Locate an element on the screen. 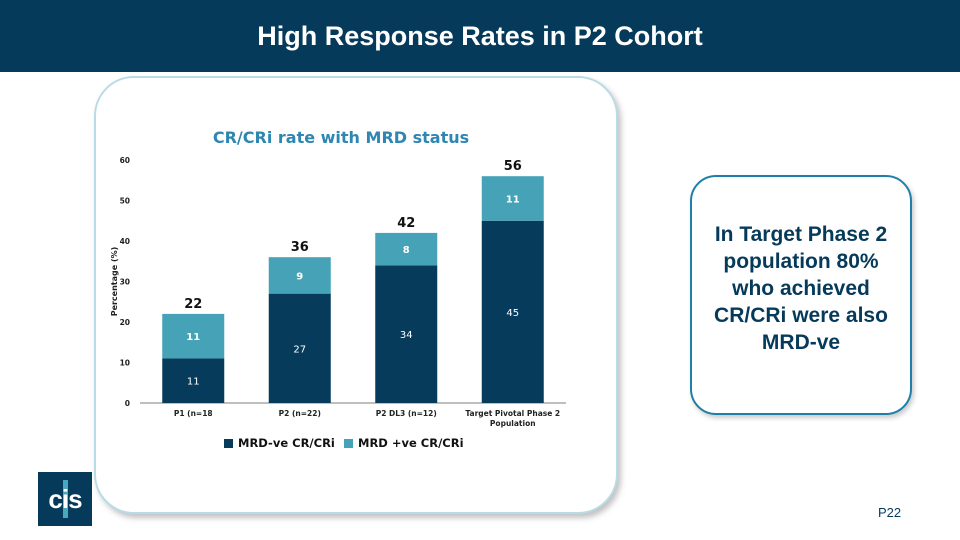 This screenshot has width=960, height=540. y-tick-label: 30 is located at coordinates (125, 282).